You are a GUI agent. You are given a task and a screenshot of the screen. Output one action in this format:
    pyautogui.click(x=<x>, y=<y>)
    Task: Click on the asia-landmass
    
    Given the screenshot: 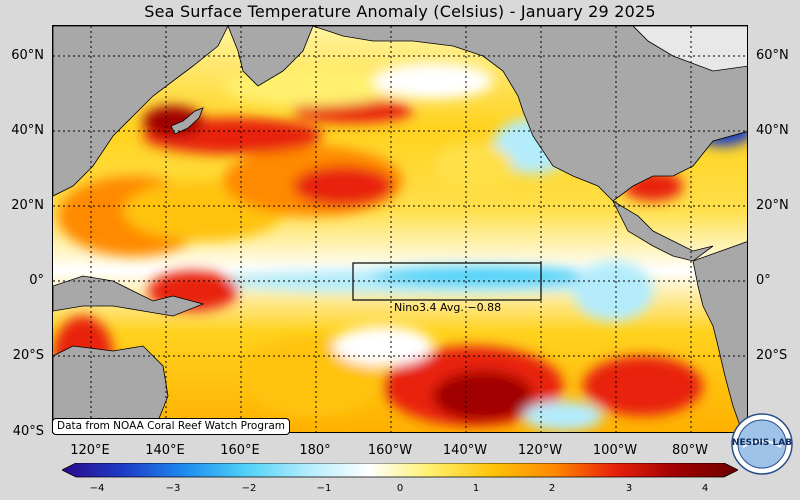 What is the action you would take?
    pyautogui.click(x=141, y=111)
    